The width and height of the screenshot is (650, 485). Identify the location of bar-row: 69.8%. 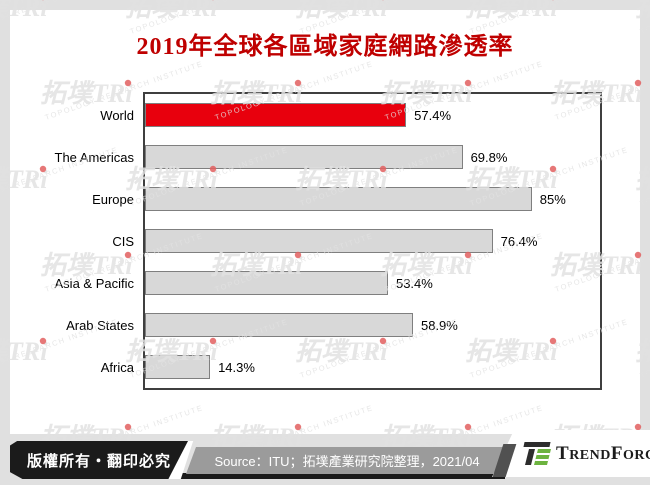
(372, 157).